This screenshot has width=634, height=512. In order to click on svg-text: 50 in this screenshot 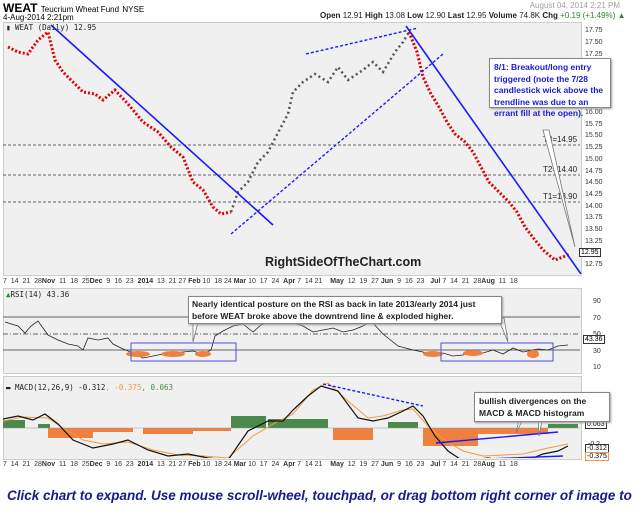, I will do `click(597, 334)`.